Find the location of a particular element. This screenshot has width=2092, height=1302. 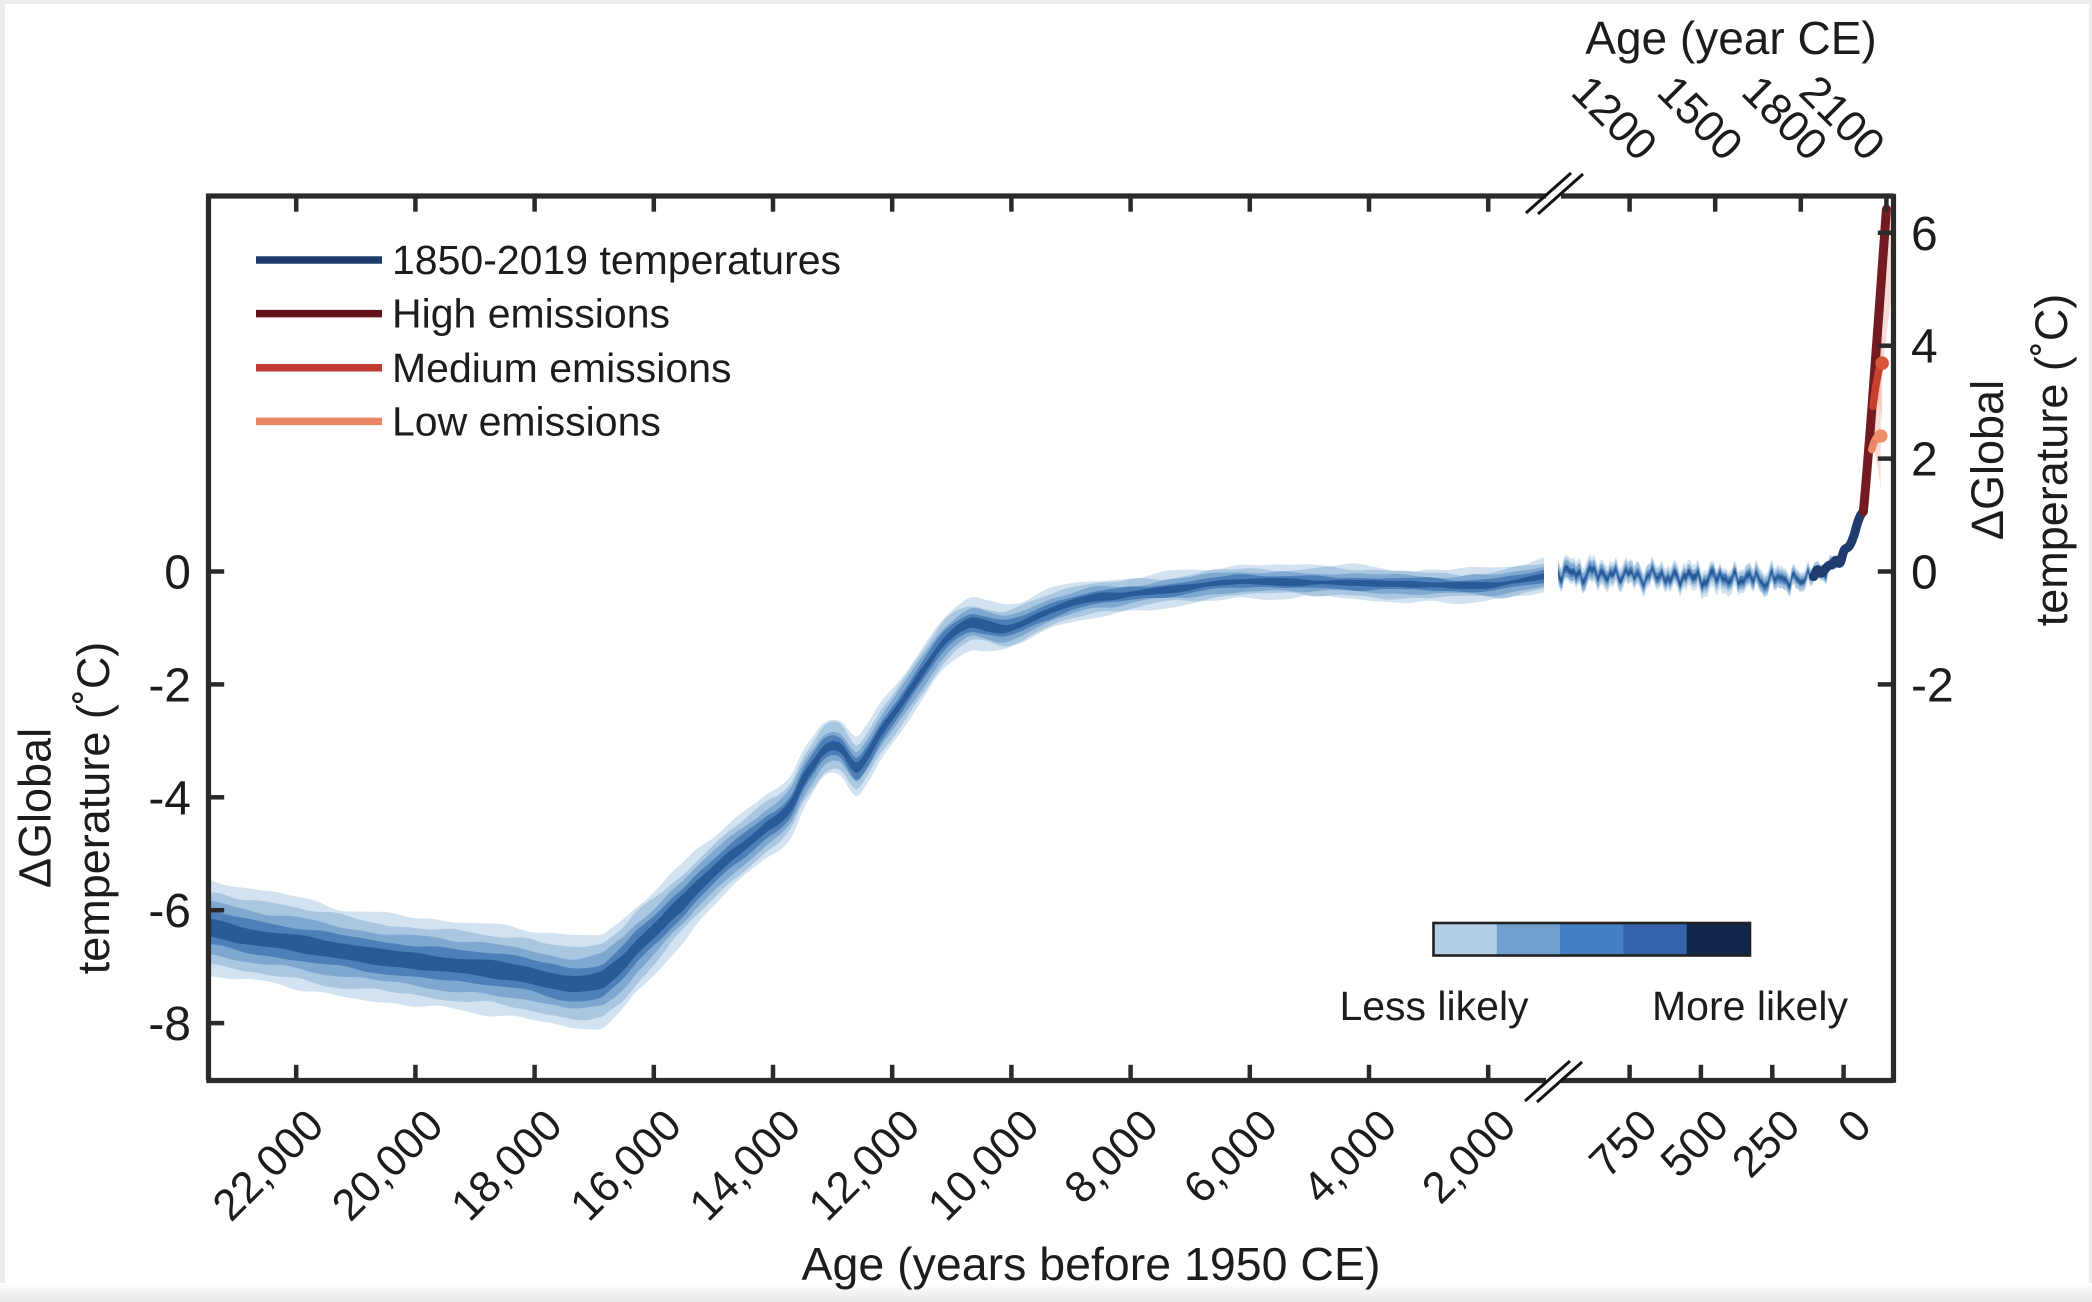

svg-text: Age (year CE) is located at coordinates (1730, 38).